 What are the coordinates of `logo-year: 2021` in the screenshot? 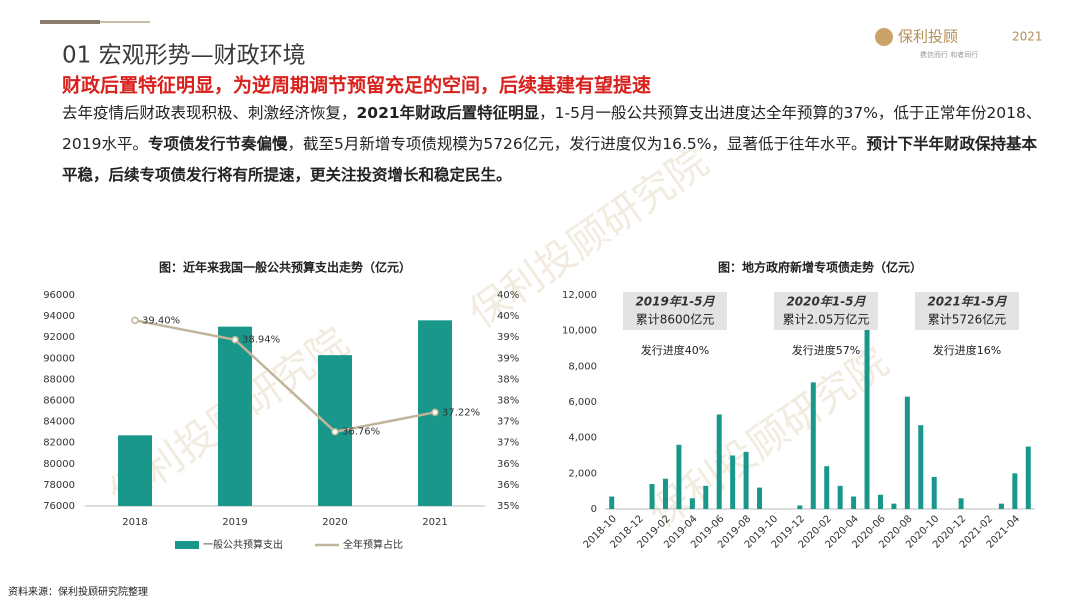 It's located at (1027, 37).